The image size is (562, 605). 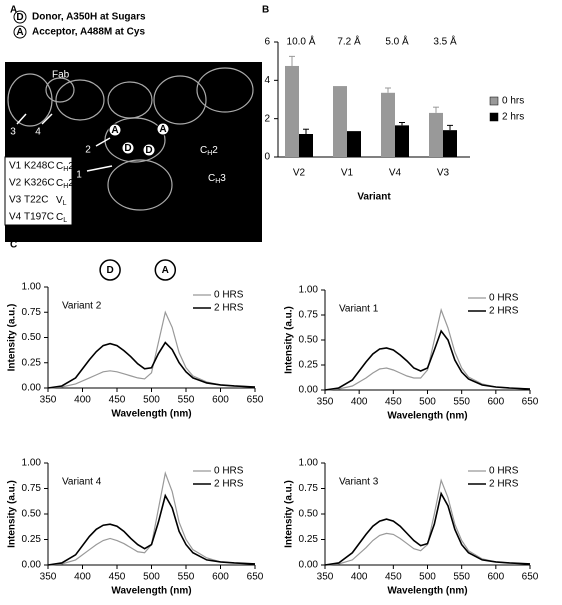 What do you see at coordinates (114, 130) in the screenshot?
I see `dye-label: A` at bounding box center [114, 130].